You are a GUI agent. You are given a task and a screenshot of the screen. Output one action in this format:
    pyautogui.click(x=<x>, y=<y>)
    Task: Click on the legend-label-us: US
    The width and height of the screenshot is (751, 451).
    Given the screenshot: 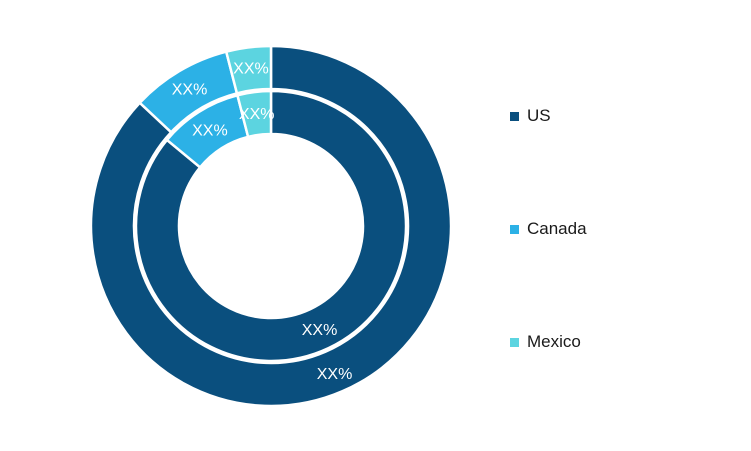 What is the action you would take?
    pyautogui.click(x=539, y=115)
    